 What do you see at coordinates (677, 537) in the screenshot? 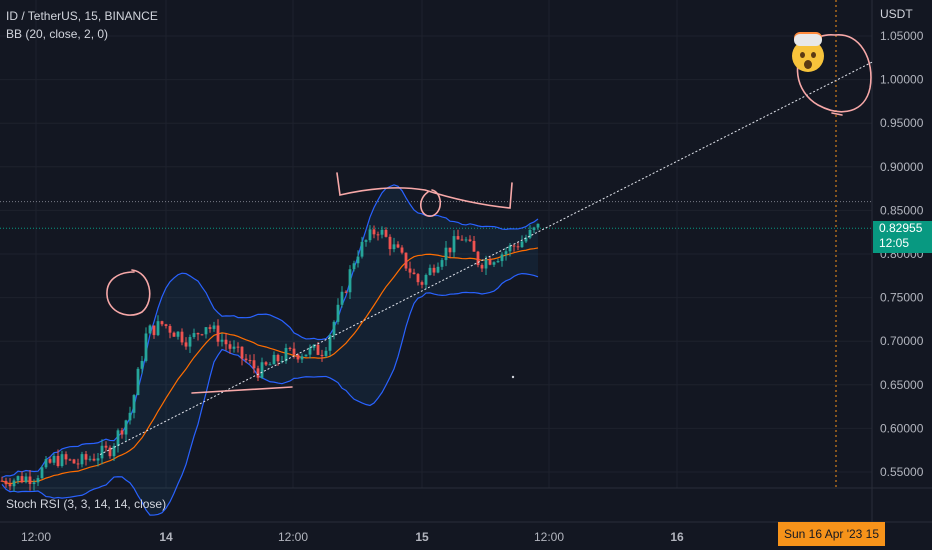
I see `x-tick-label: 16` at bounding box center [677, 537].